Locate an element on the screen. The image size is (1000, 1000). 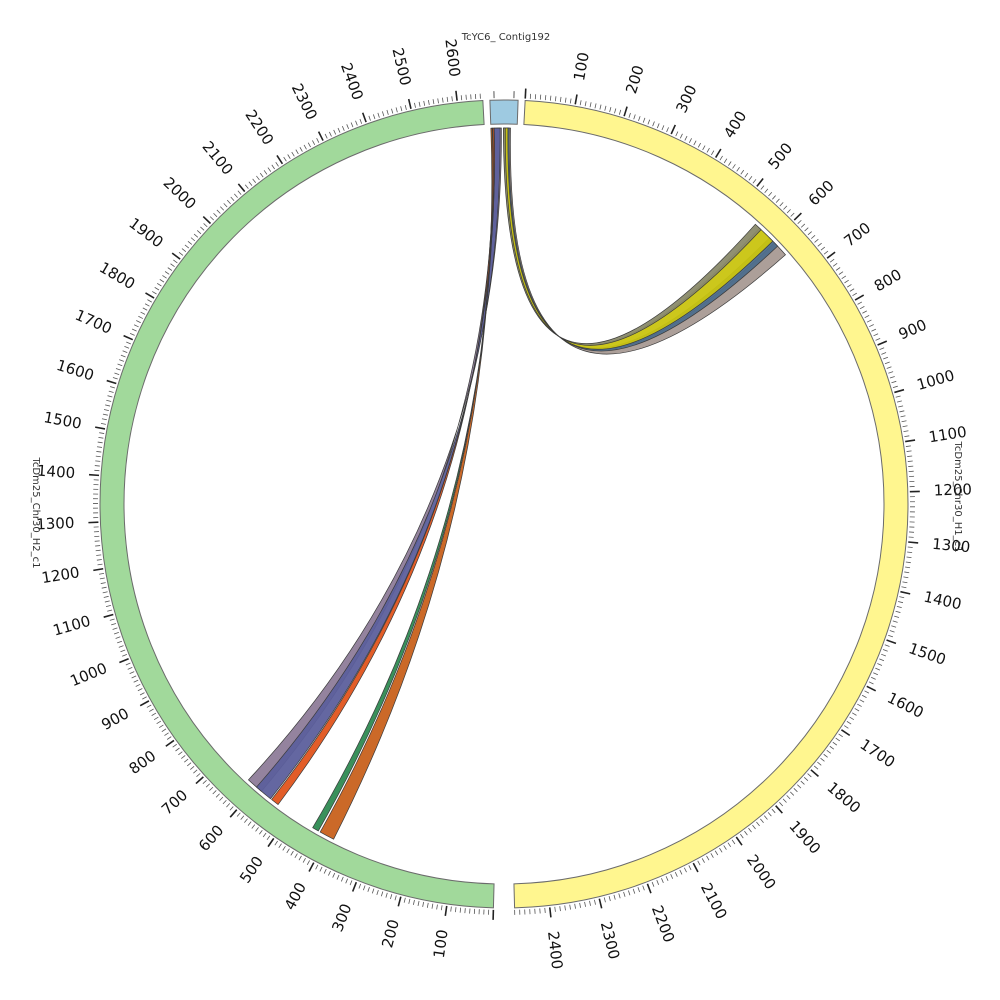
segment-label-h2: TcDm25_Chr30_H2_c1 is located at coordinates (35, 513).